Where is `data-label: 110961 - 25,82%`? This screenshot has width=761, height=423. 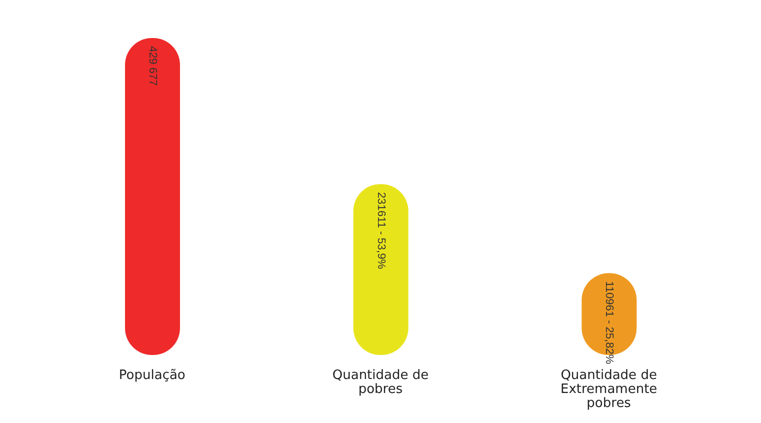 data-label: 110961 - 25,82% is located at coordinates (609, 322).